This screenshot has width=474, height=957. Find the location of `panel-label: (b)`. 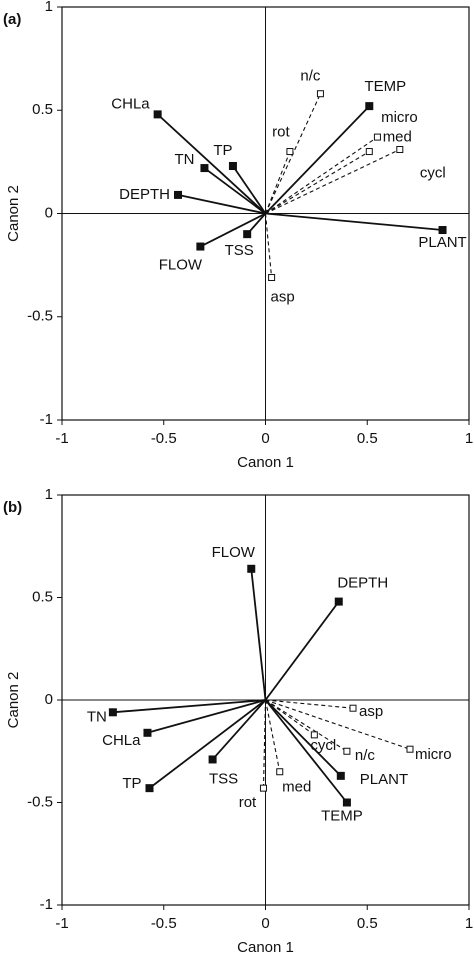

panel-label: (b) is located at coordinates (12, 507).